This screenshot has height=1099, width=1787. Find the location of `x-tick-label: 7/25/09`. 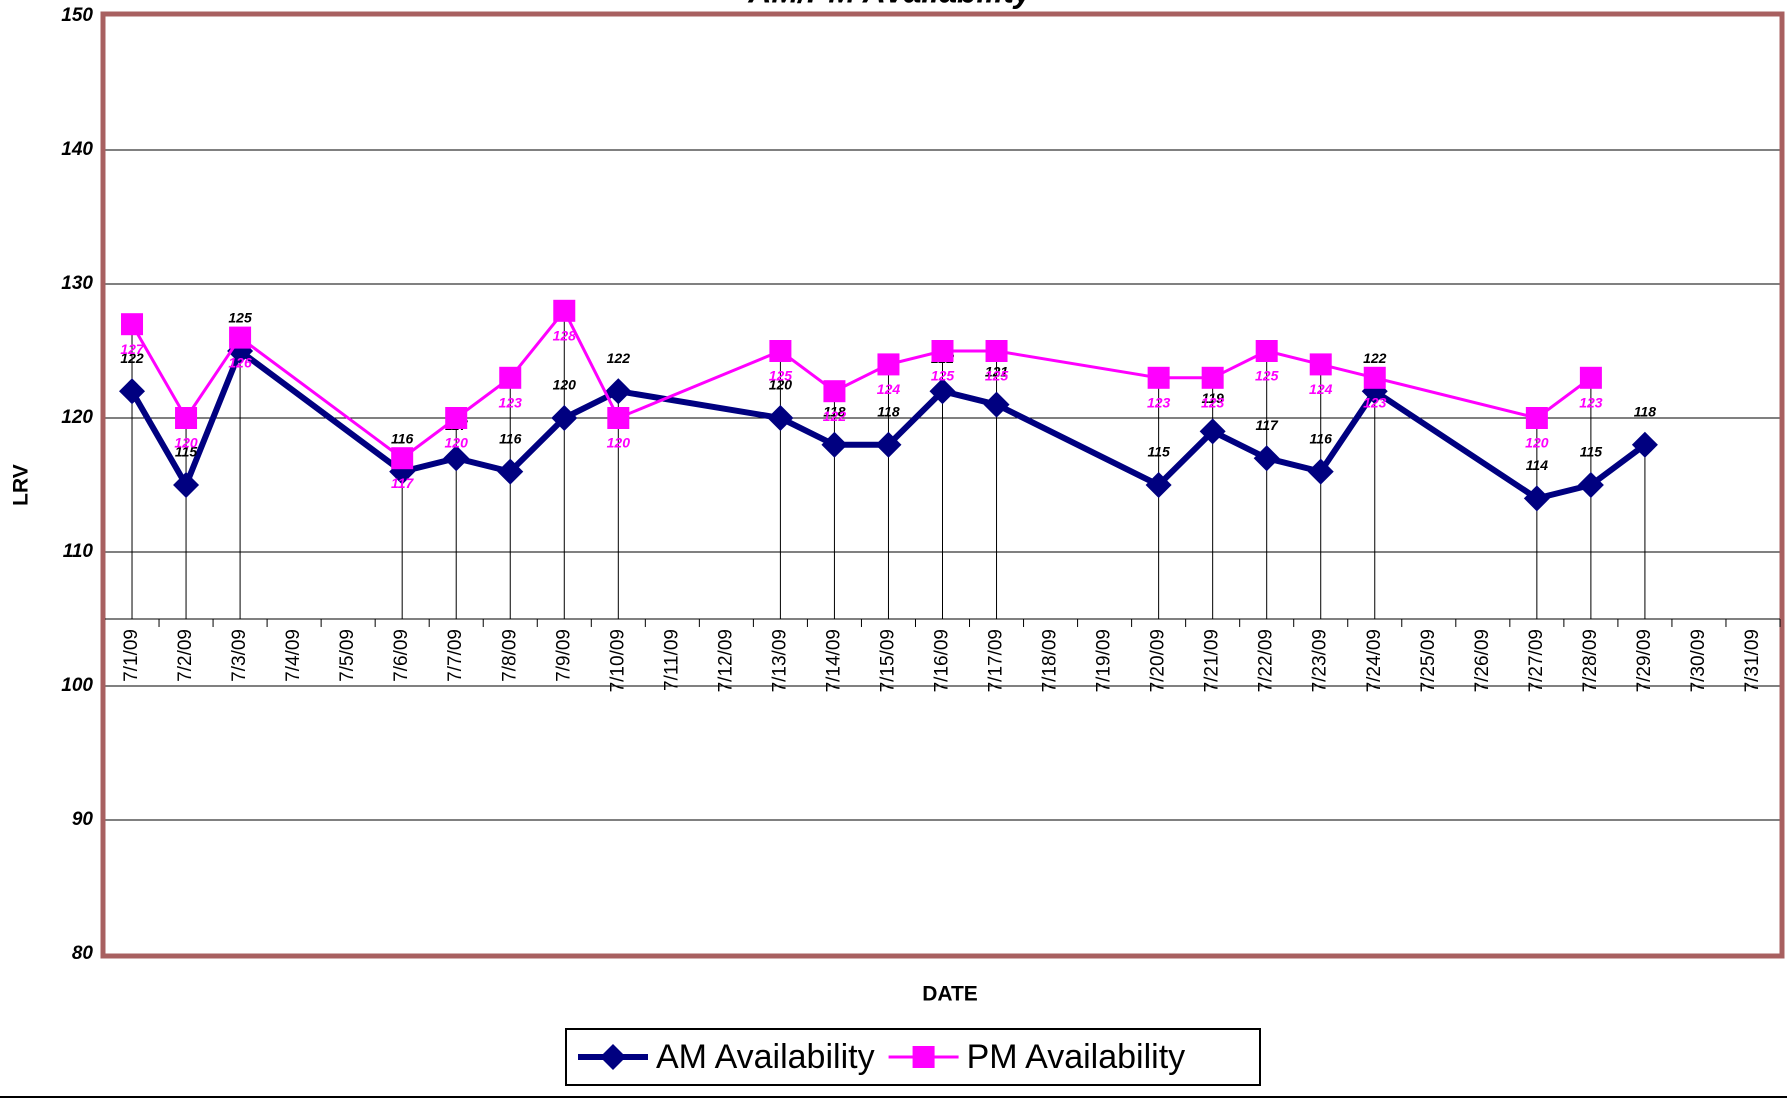

x-tick-label: 7/25/09 is located at coordinates (1428, 660).